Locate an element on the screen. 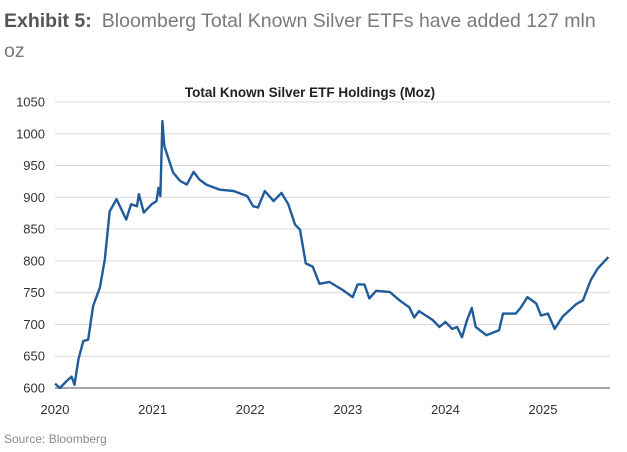  y-tick-label: 1050 is located at coordinates (30, 102).